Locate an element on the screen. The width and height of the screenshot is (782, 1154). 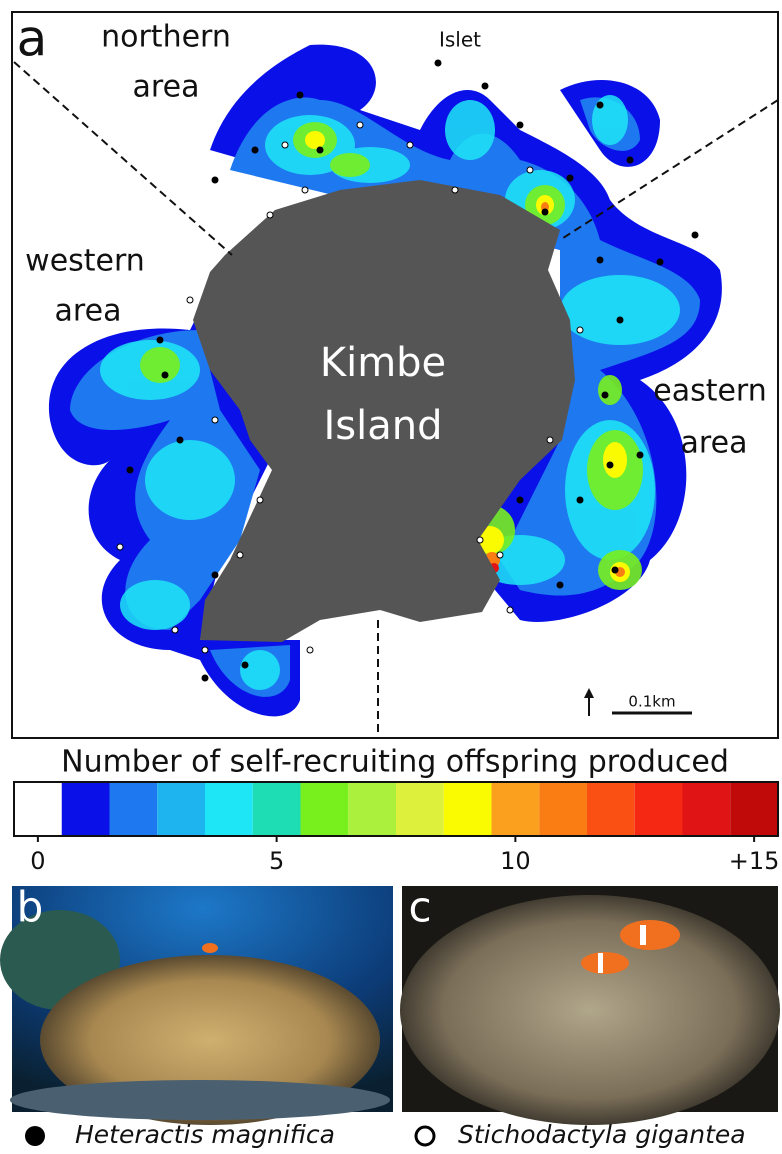
colorbar: 0 5 10 +15 is located at coordinates (396, 828).